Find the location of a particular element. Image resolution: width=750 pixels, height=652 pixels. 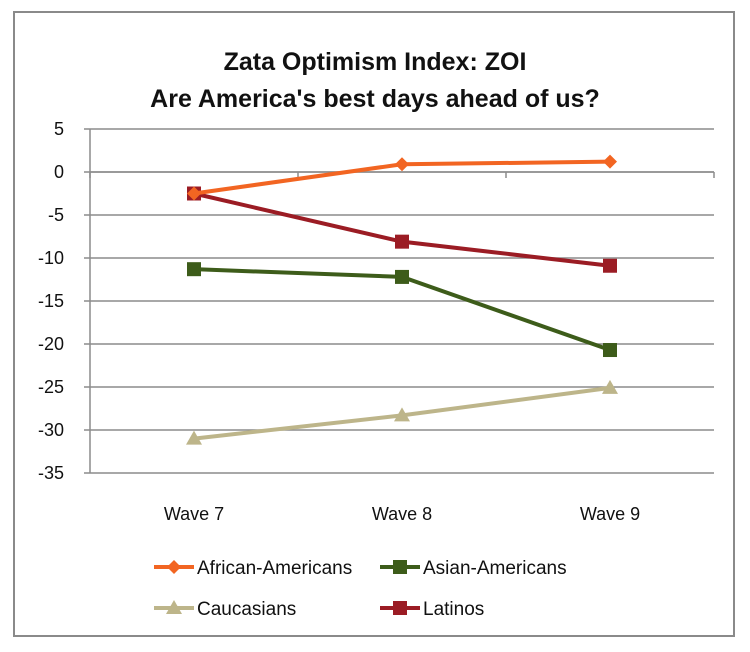

x-tick-label: Wave 7 is located at coordinates (194, 514).